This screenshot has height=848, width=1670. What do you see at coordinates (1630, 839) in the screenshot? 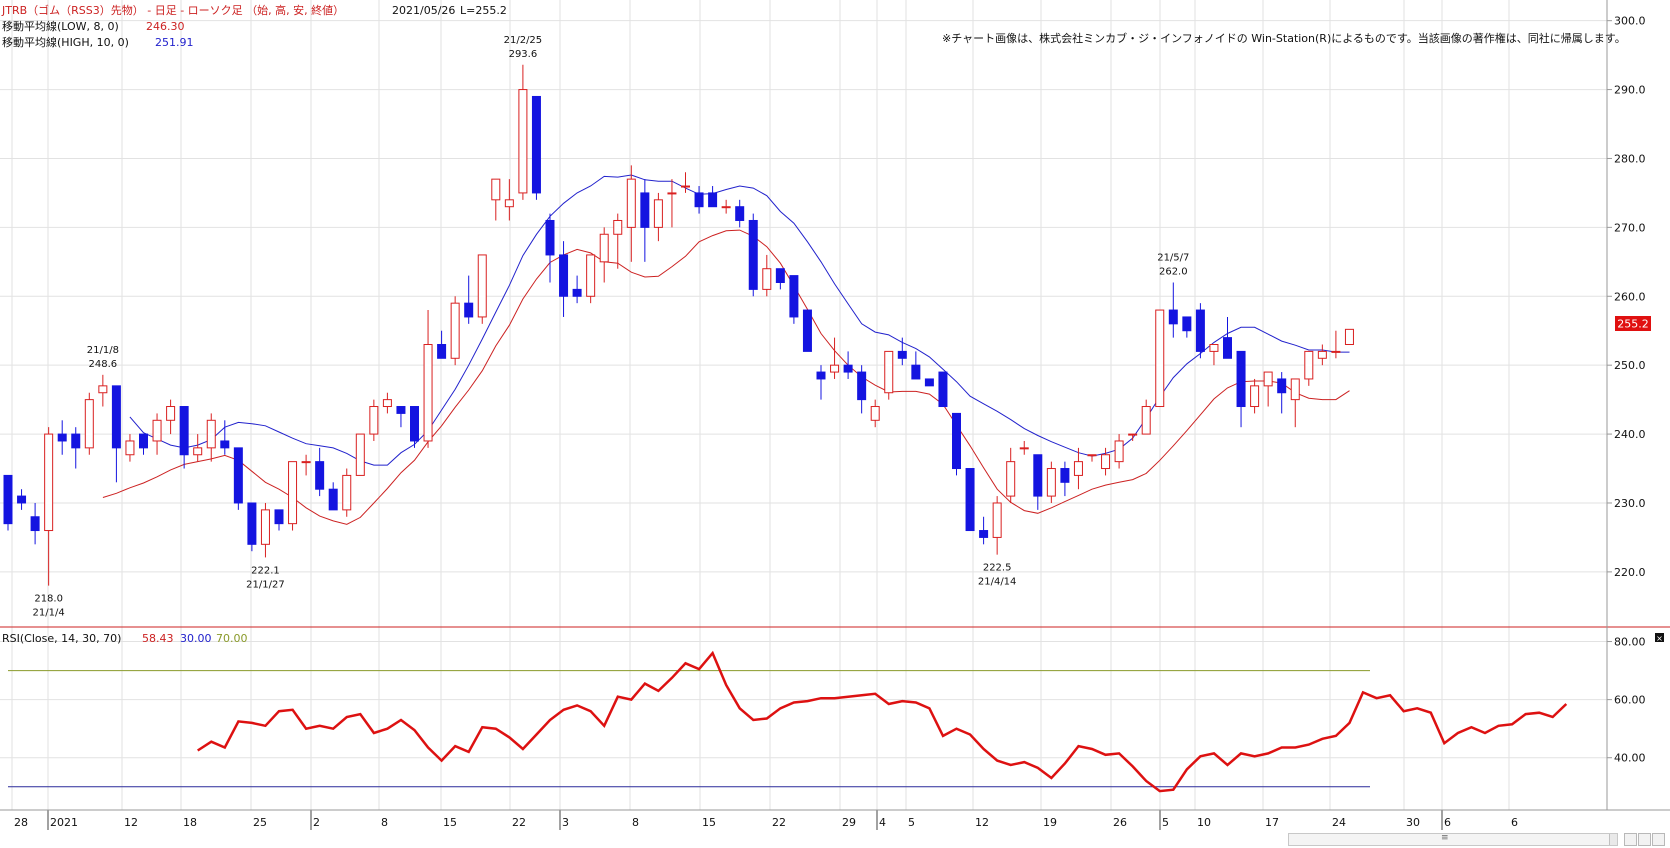
I see `zoom-out-icon` at bounding box center [1630, 839].